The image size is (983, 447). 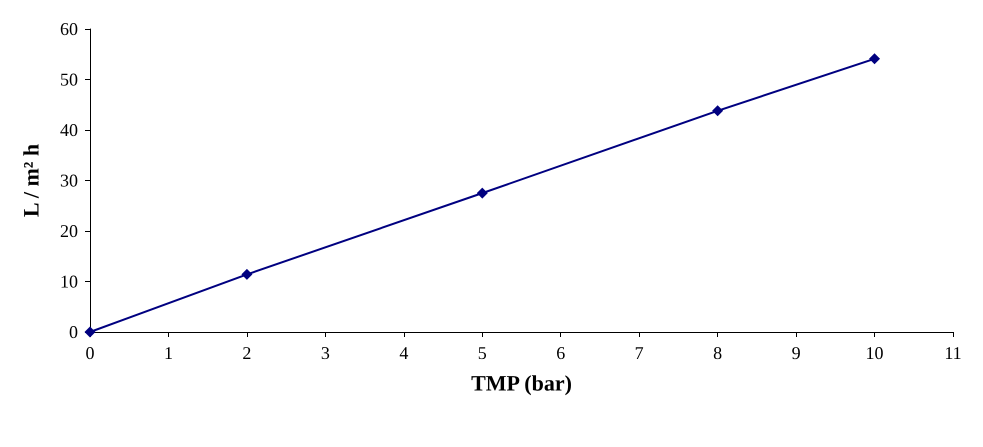 What do you see at coordinates (247, 353) in the screenshot?
I see `x-tick-label: 2` at bounding box center [247, 353].